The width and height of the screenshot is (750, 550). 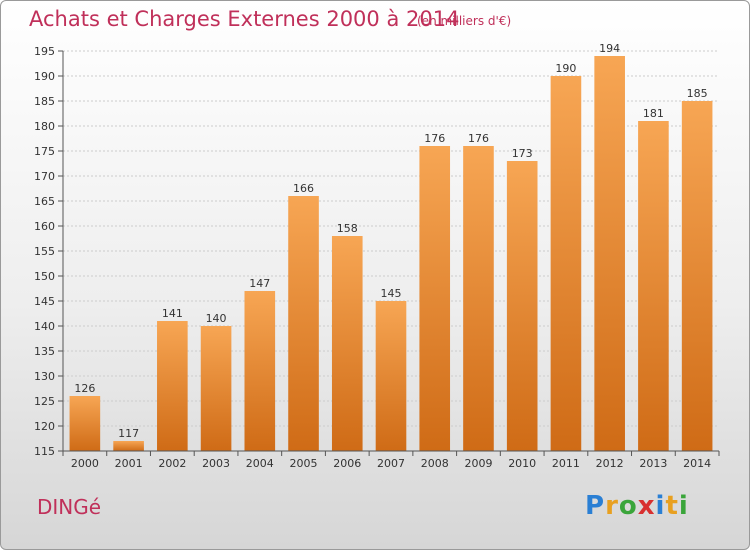 I want to click on y-tick-label: 175, so click(x=44, y=151).